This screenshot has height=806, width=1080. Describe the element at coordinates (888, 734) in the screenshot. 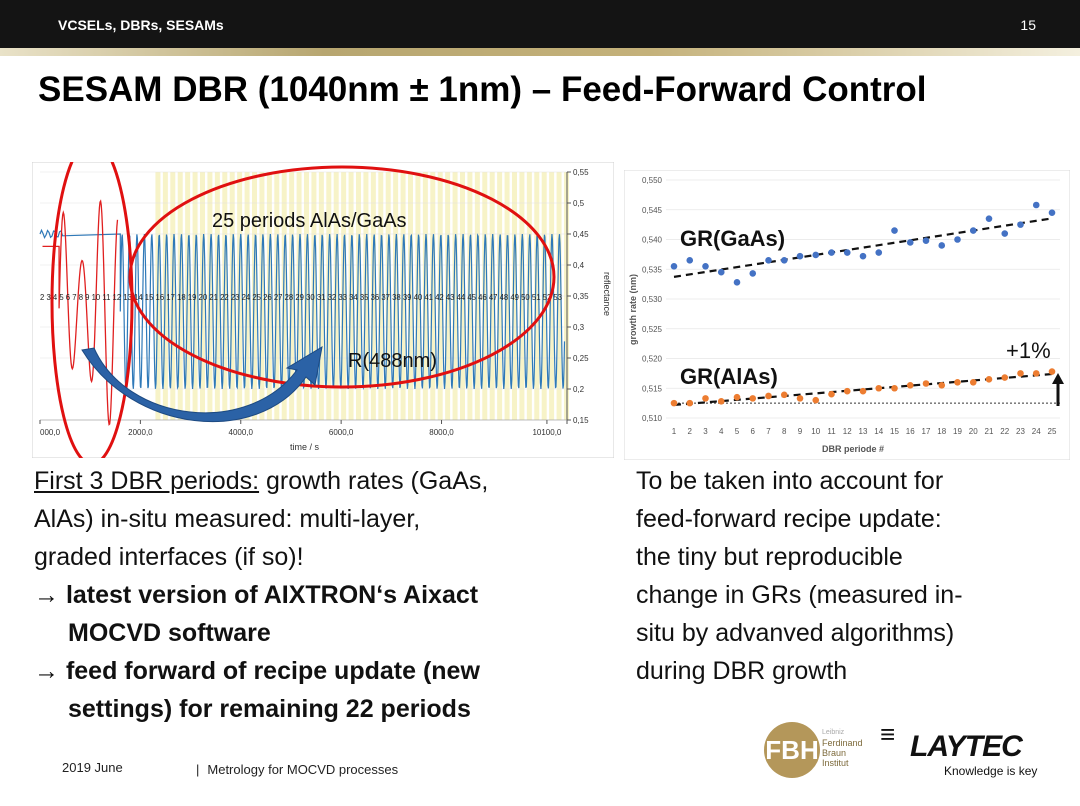

I see `laytec-symbol-icon: ≡` at that location.